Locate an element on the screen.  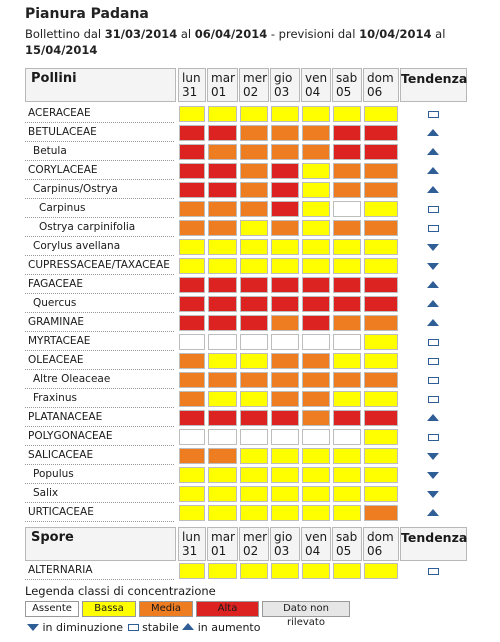
trend-up-label: in aumento is located at coordinates (229, 627).